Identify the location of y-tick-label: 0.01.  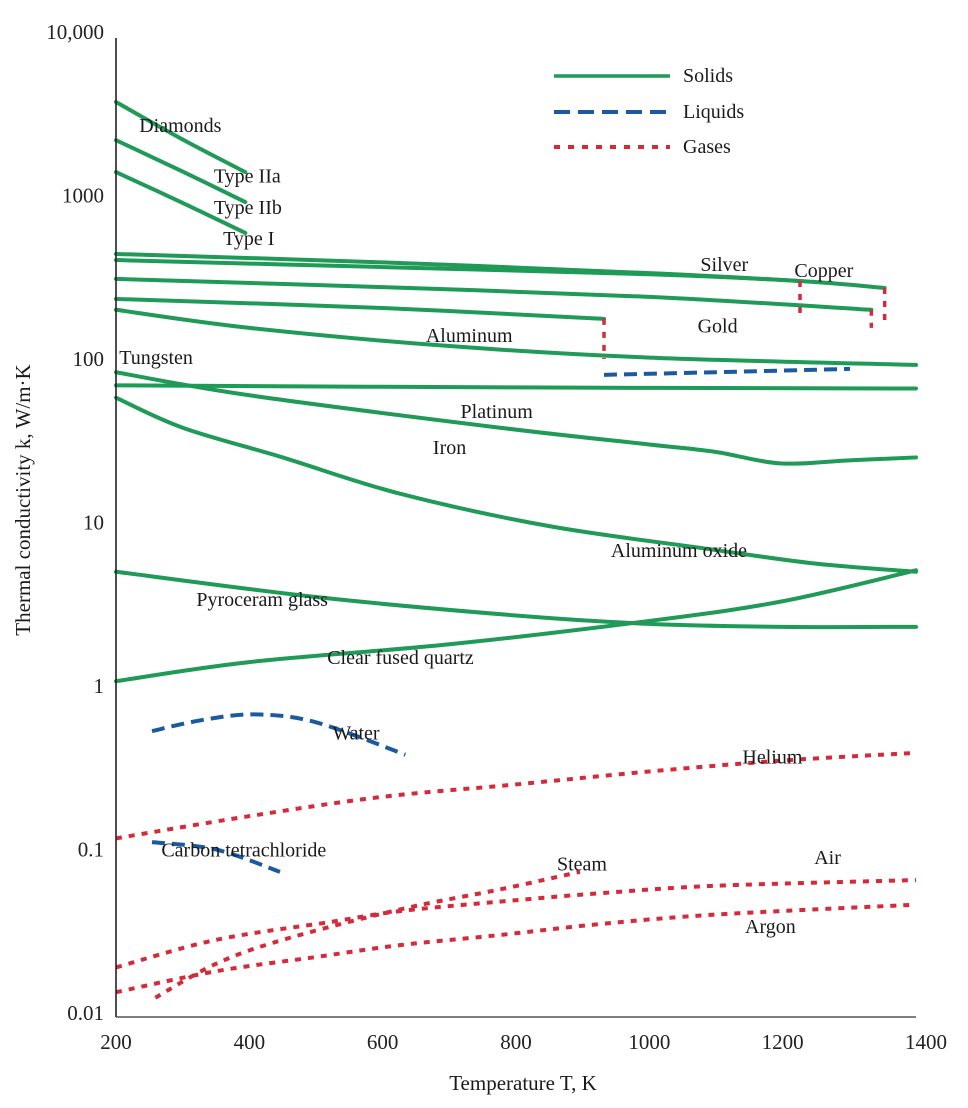
(85, 1013).